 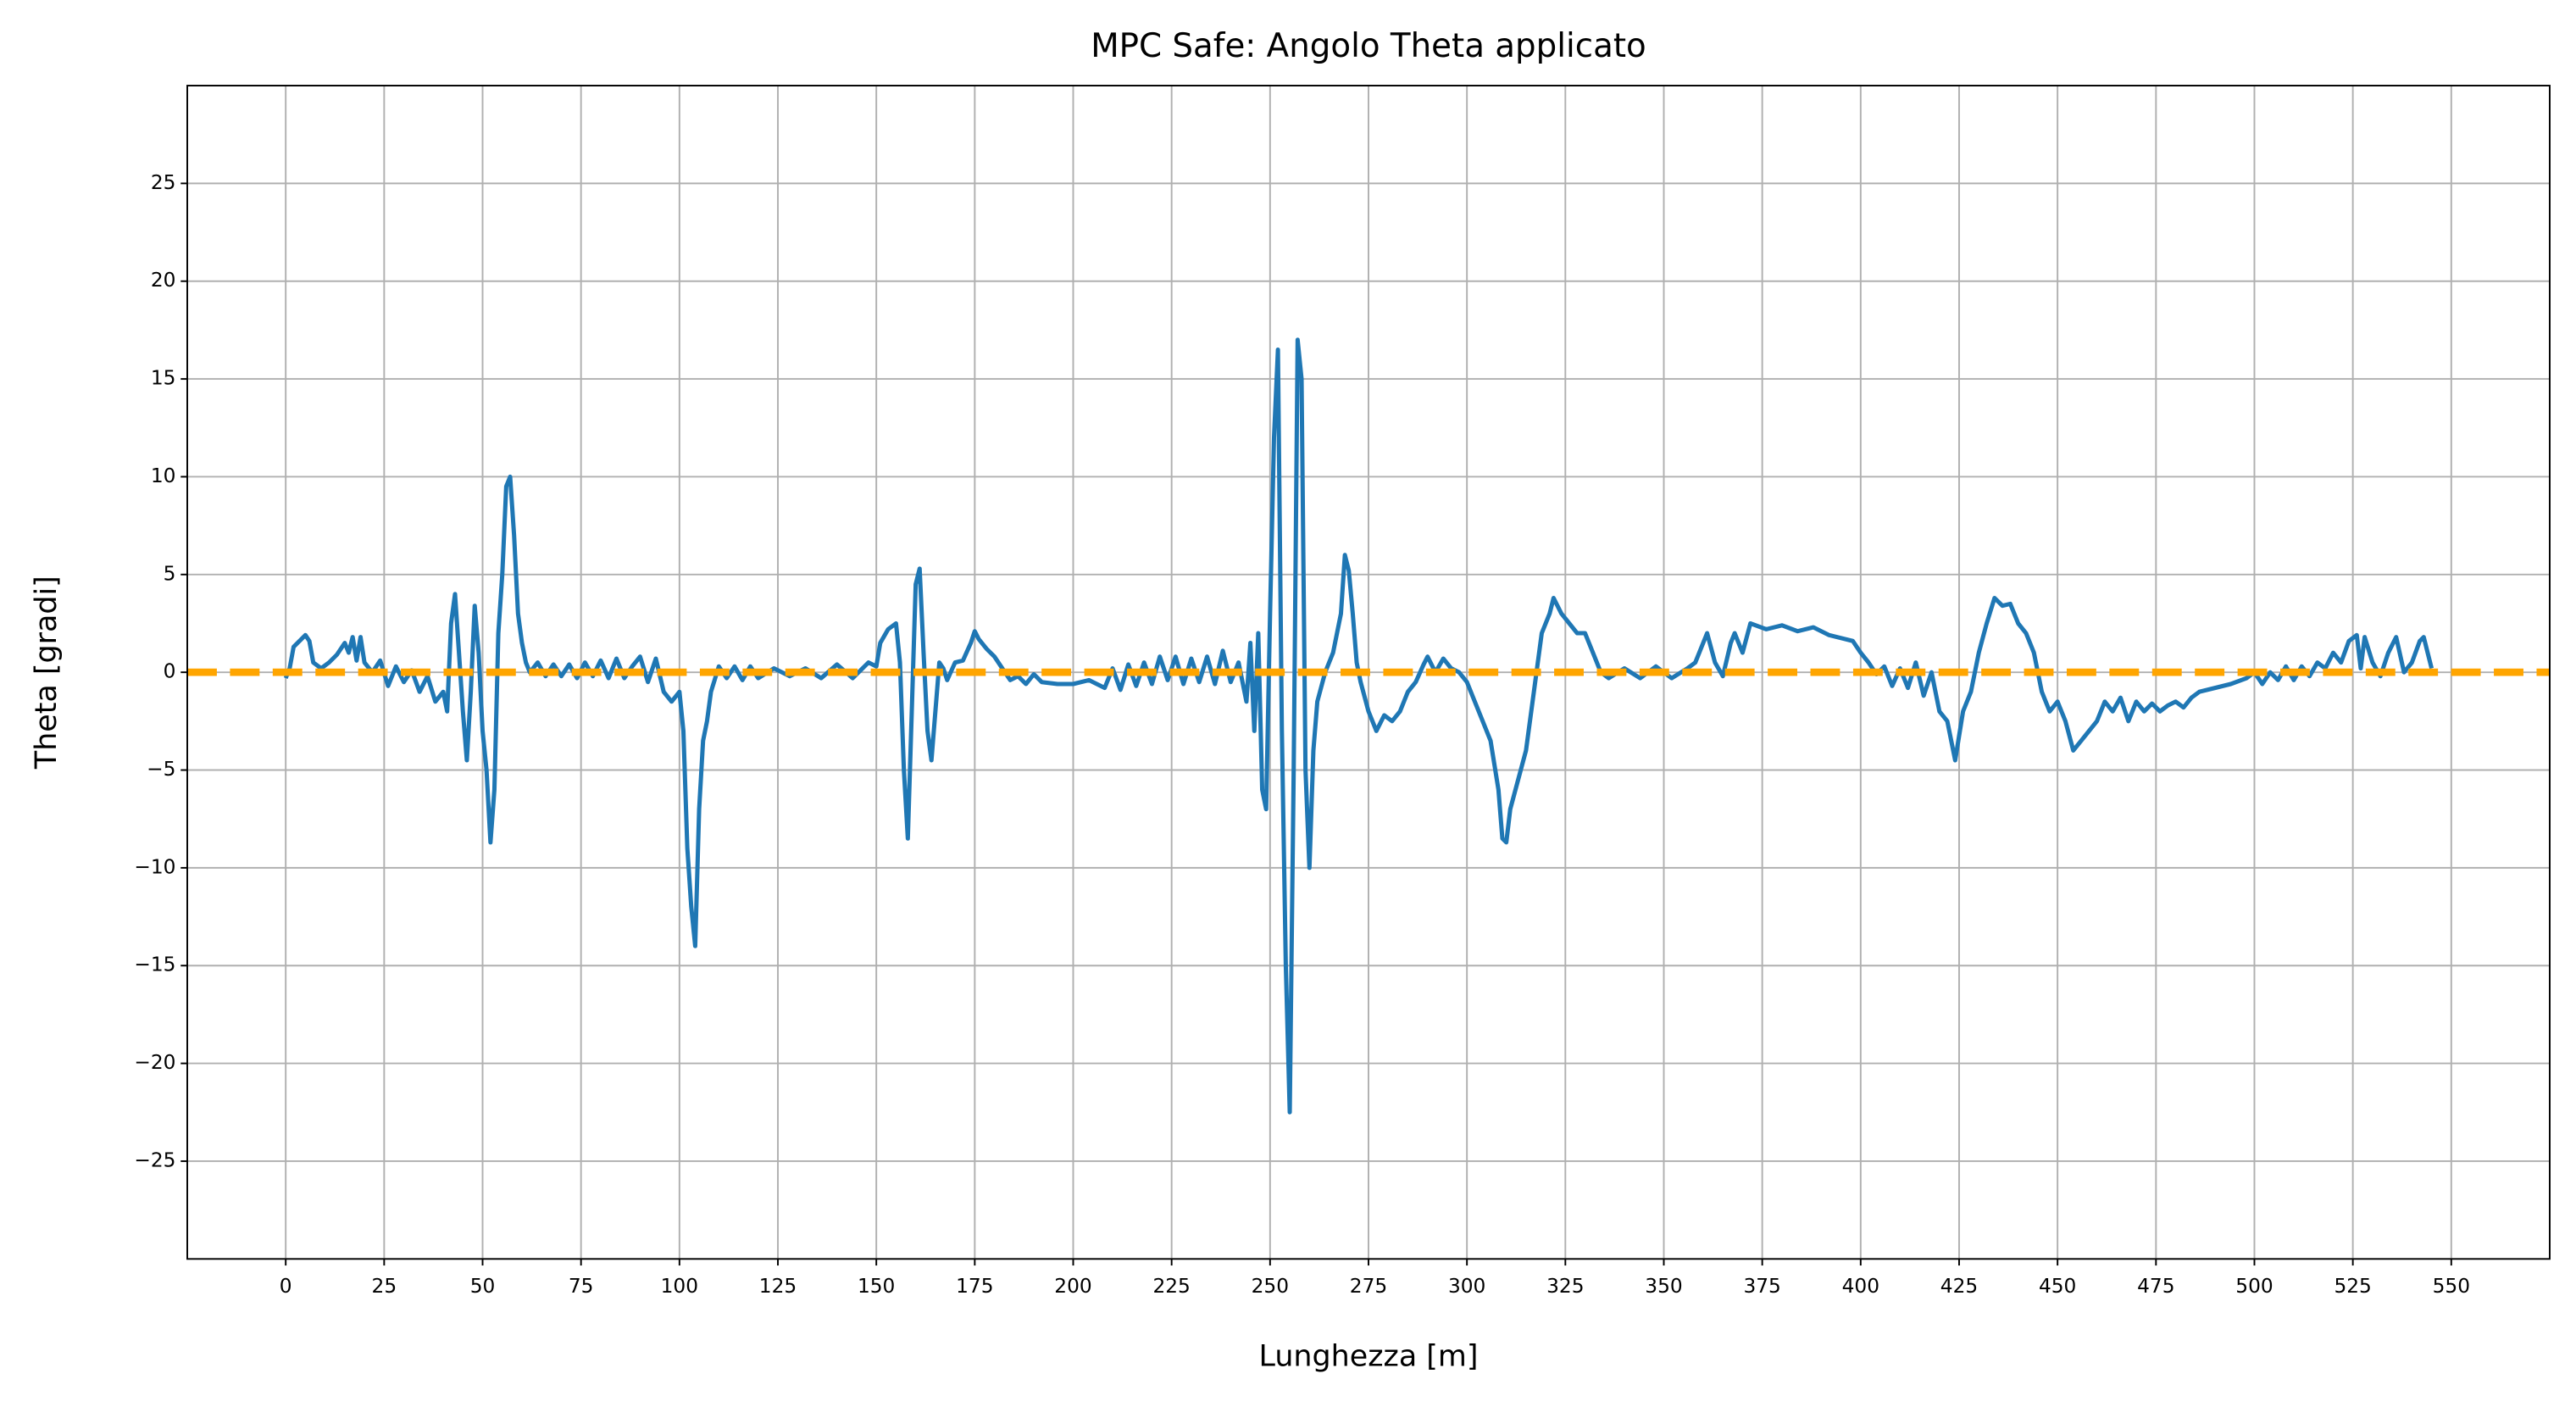 What do you see at coordinates (2451, 1286) in the screenshot?
I see `x-tick-label: 550` at bounding box center [2451, 1286].